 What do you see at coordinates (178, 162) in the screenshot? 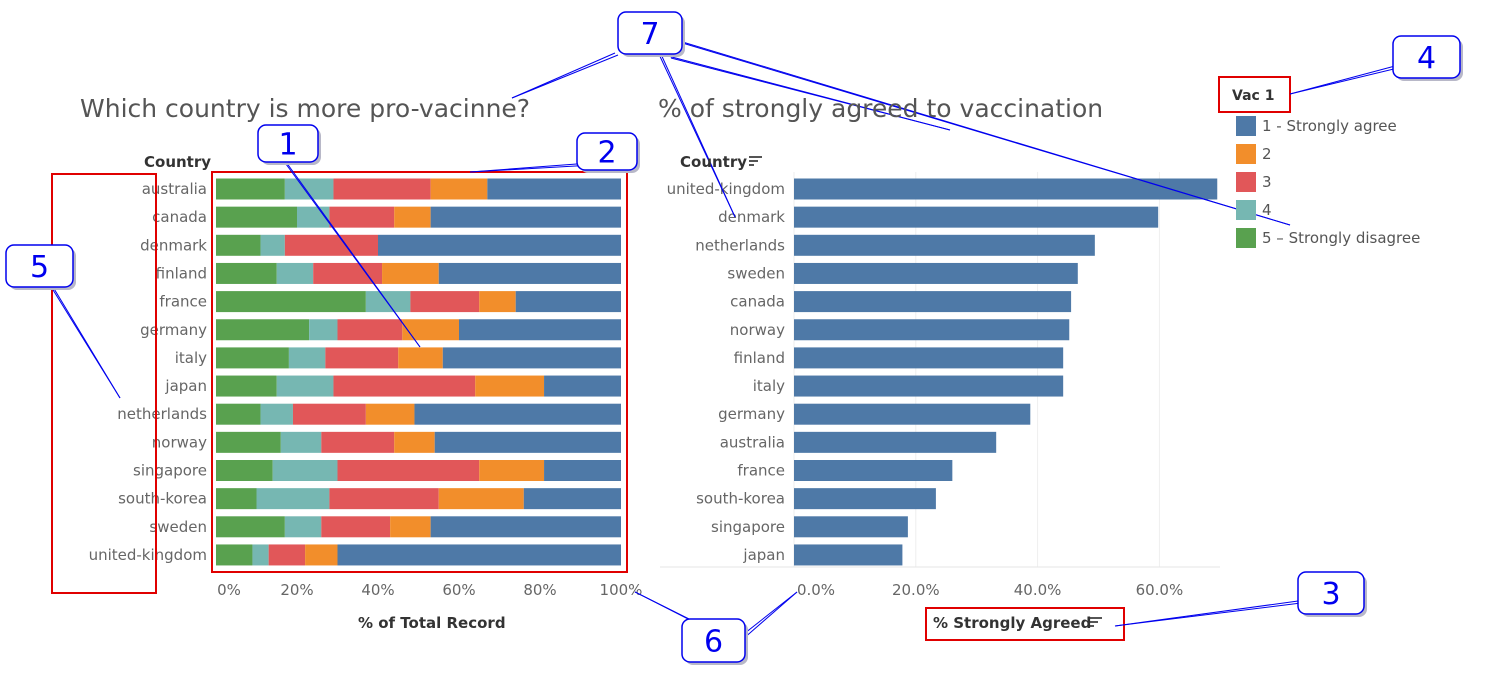
I see `left-y-header: Country` at bounding box center [178, 162].